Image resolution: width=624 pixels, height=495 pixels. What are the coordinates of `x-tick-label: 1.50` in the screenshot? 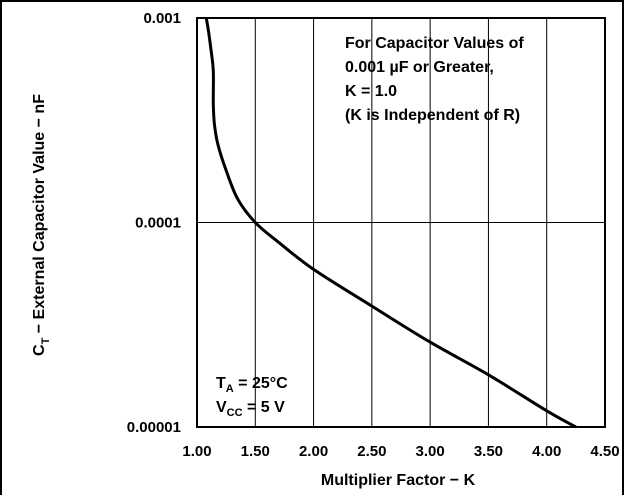 It's located at (255, 451).